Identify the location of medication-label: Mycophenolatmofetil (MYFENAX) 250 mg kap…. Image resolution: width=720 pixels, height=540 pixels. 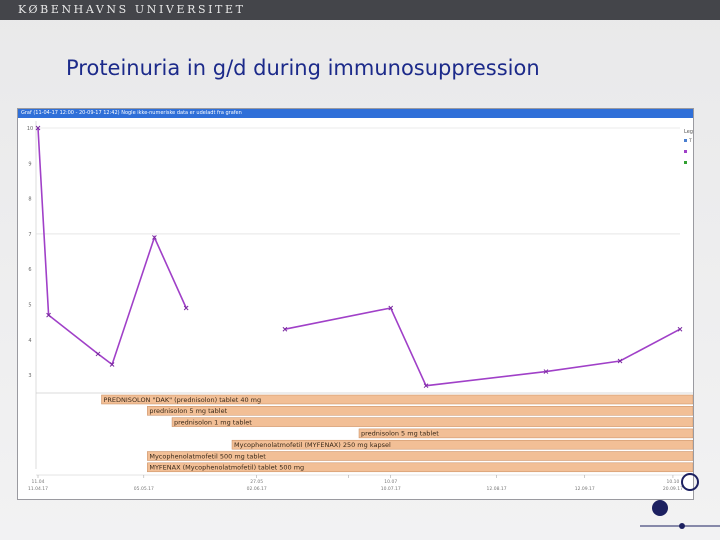
(312, 445).